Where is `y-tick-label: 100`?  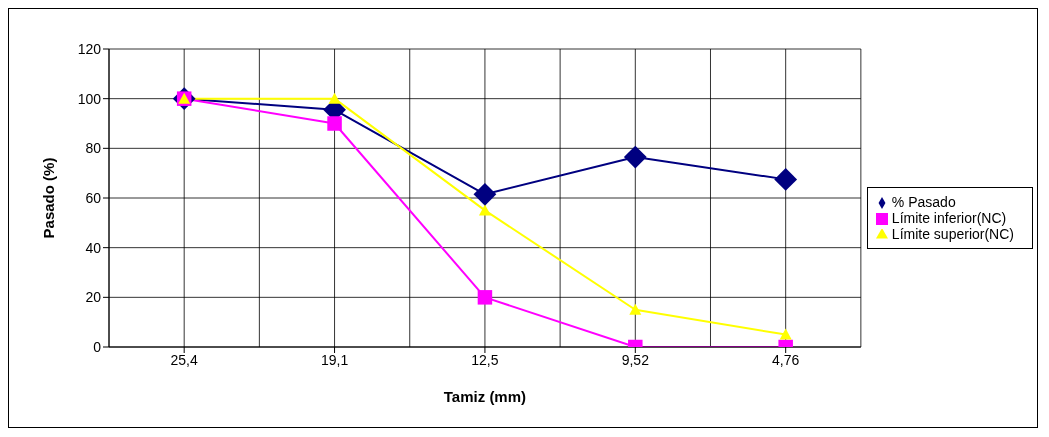
y-tick-label: 100 is located at coordinates (89, 98).